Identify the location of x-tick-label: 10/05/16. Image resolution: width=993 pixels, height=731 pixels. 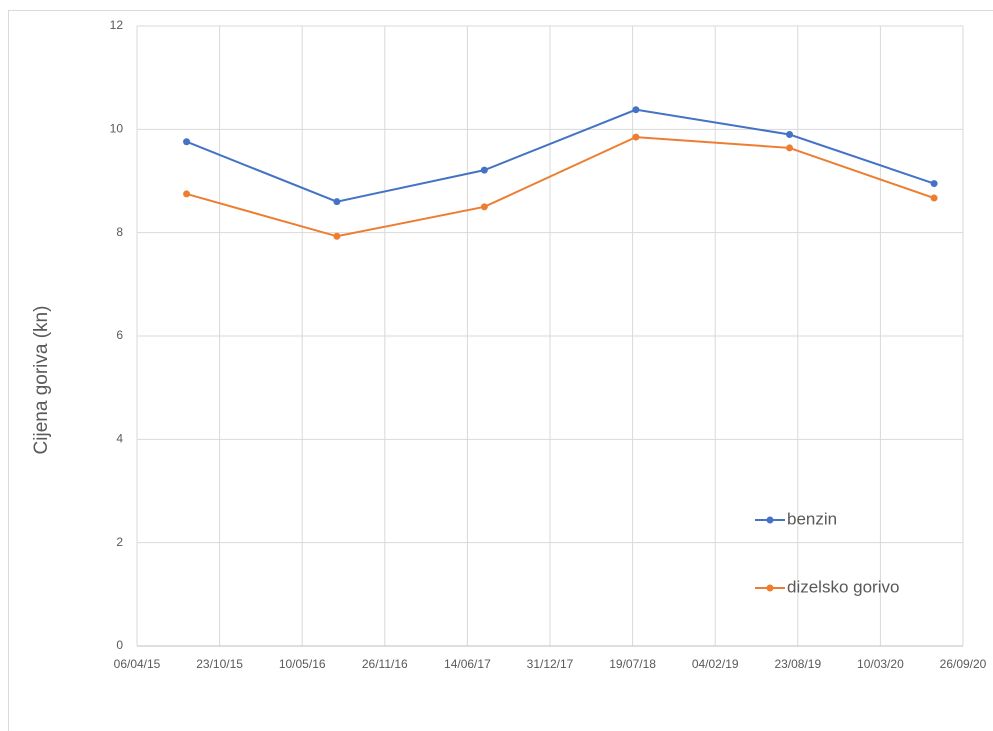
(302, 664).